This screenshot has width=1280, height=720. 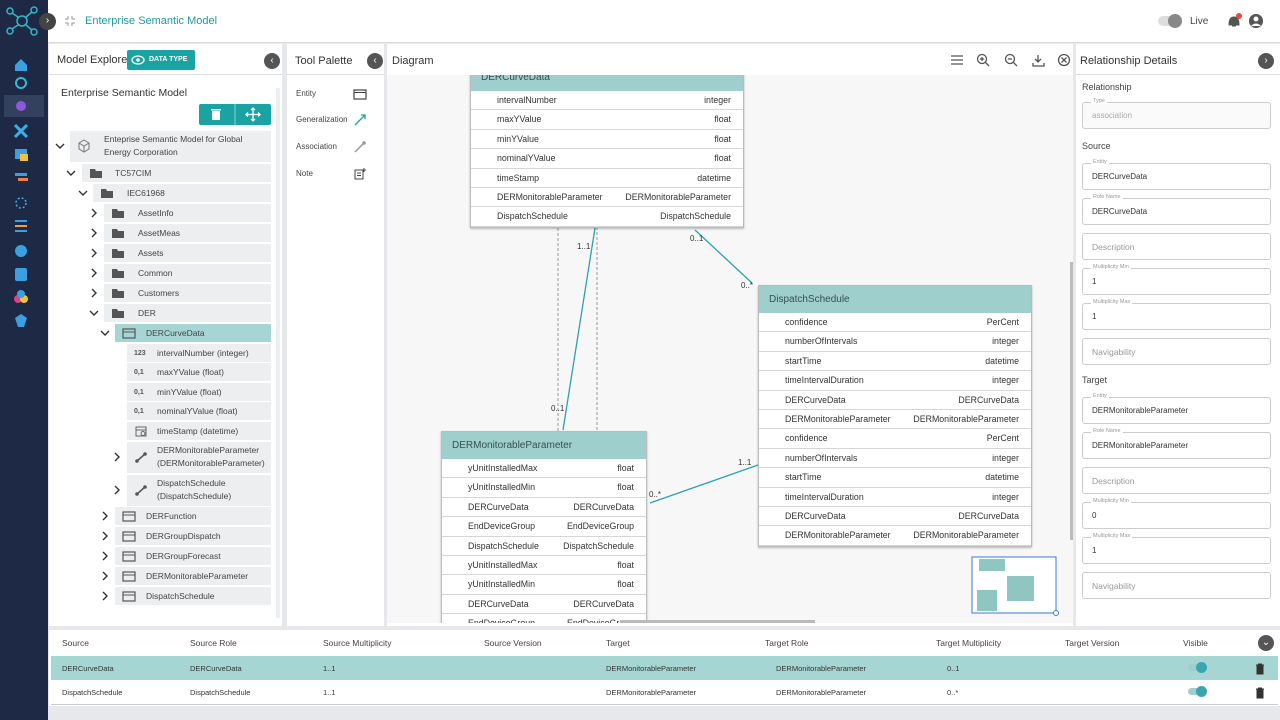 What do you see at coordinates (607, 120) in the screenshot?
I see `attribute-row: maxYValue float` at bounding box center [607, 120].